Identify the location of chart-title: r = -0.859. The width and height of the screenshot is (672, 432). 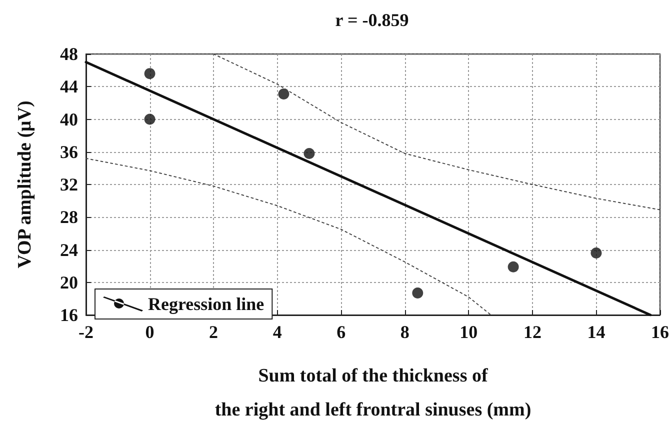
(372, 20).